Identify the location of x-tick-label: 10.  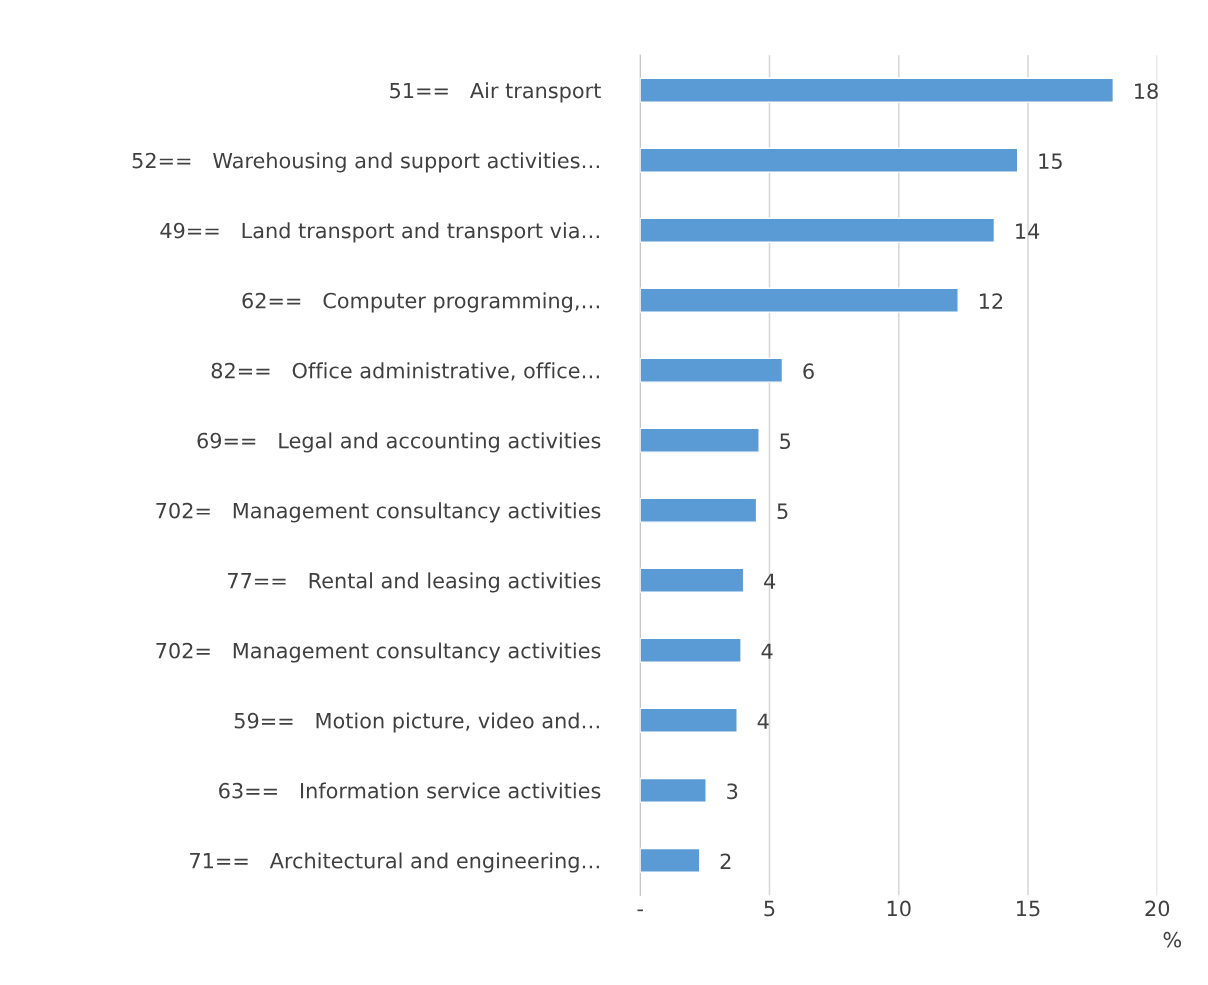
(899, 908).